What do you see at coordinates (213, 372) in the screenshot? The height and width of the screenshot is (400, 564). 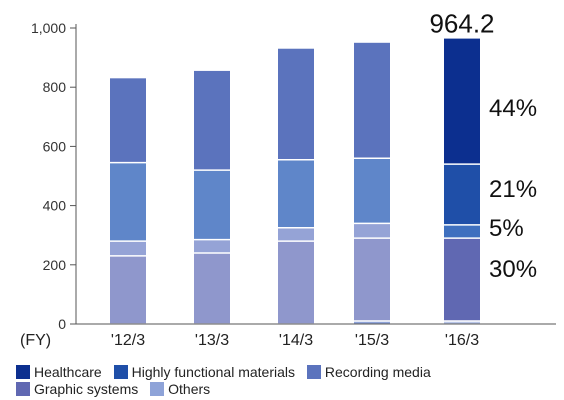 I see `legend-label: Highly functional materials` at bounding box center [213, 372].